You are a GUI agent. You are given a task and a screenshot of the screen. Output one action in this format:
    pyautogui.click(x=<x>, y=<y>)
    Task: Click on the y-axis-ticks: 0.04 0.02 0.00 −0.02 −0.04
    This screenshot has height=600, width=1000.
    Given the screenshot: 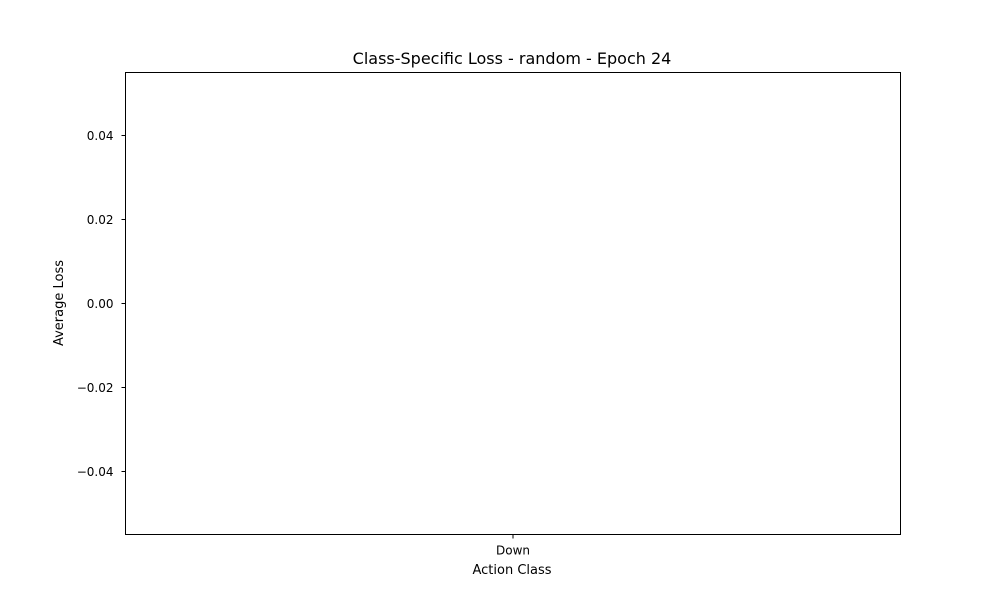 What is the action you would take?
    pyautogui.click(x=101, y=304)
    